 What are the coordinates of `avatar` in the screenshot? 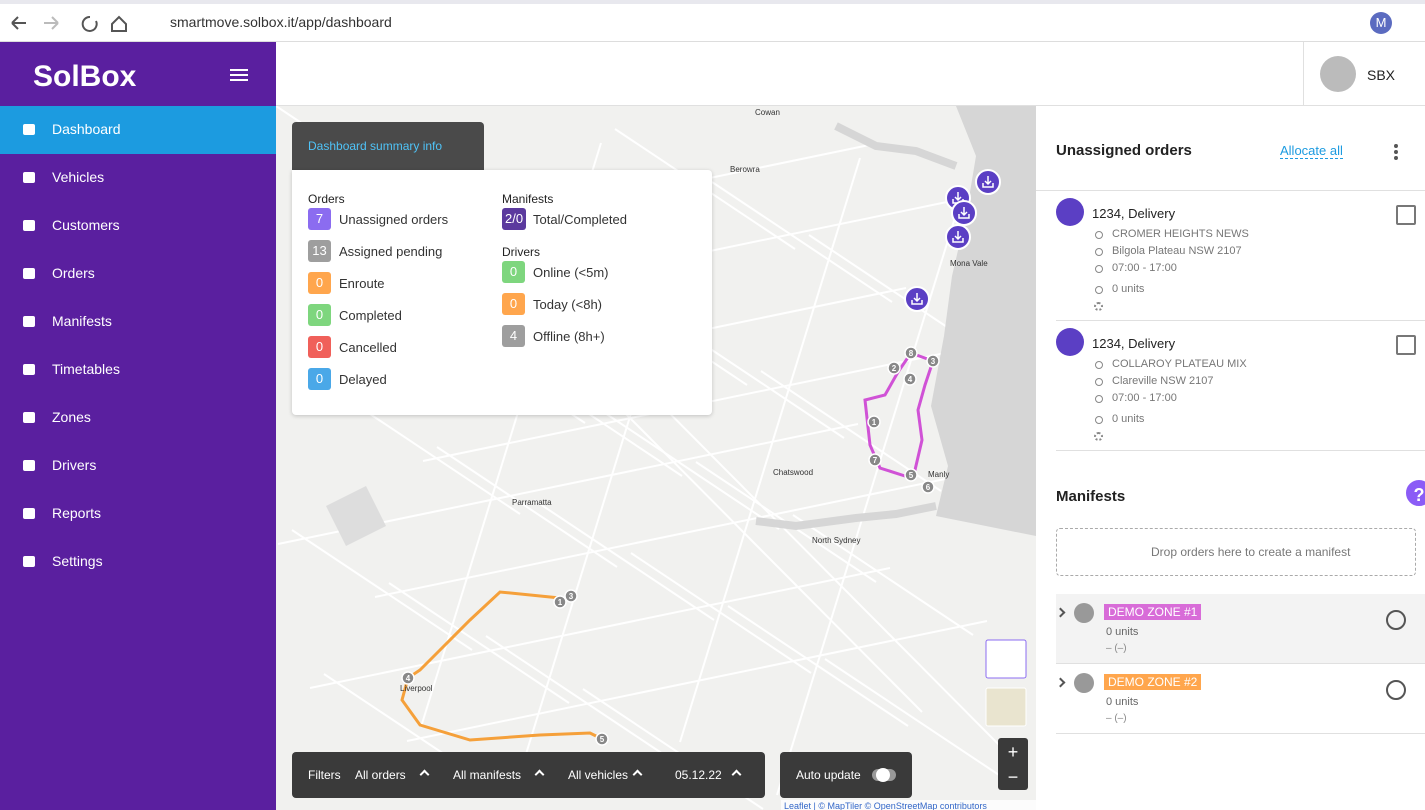 It's located at (1338, 74).